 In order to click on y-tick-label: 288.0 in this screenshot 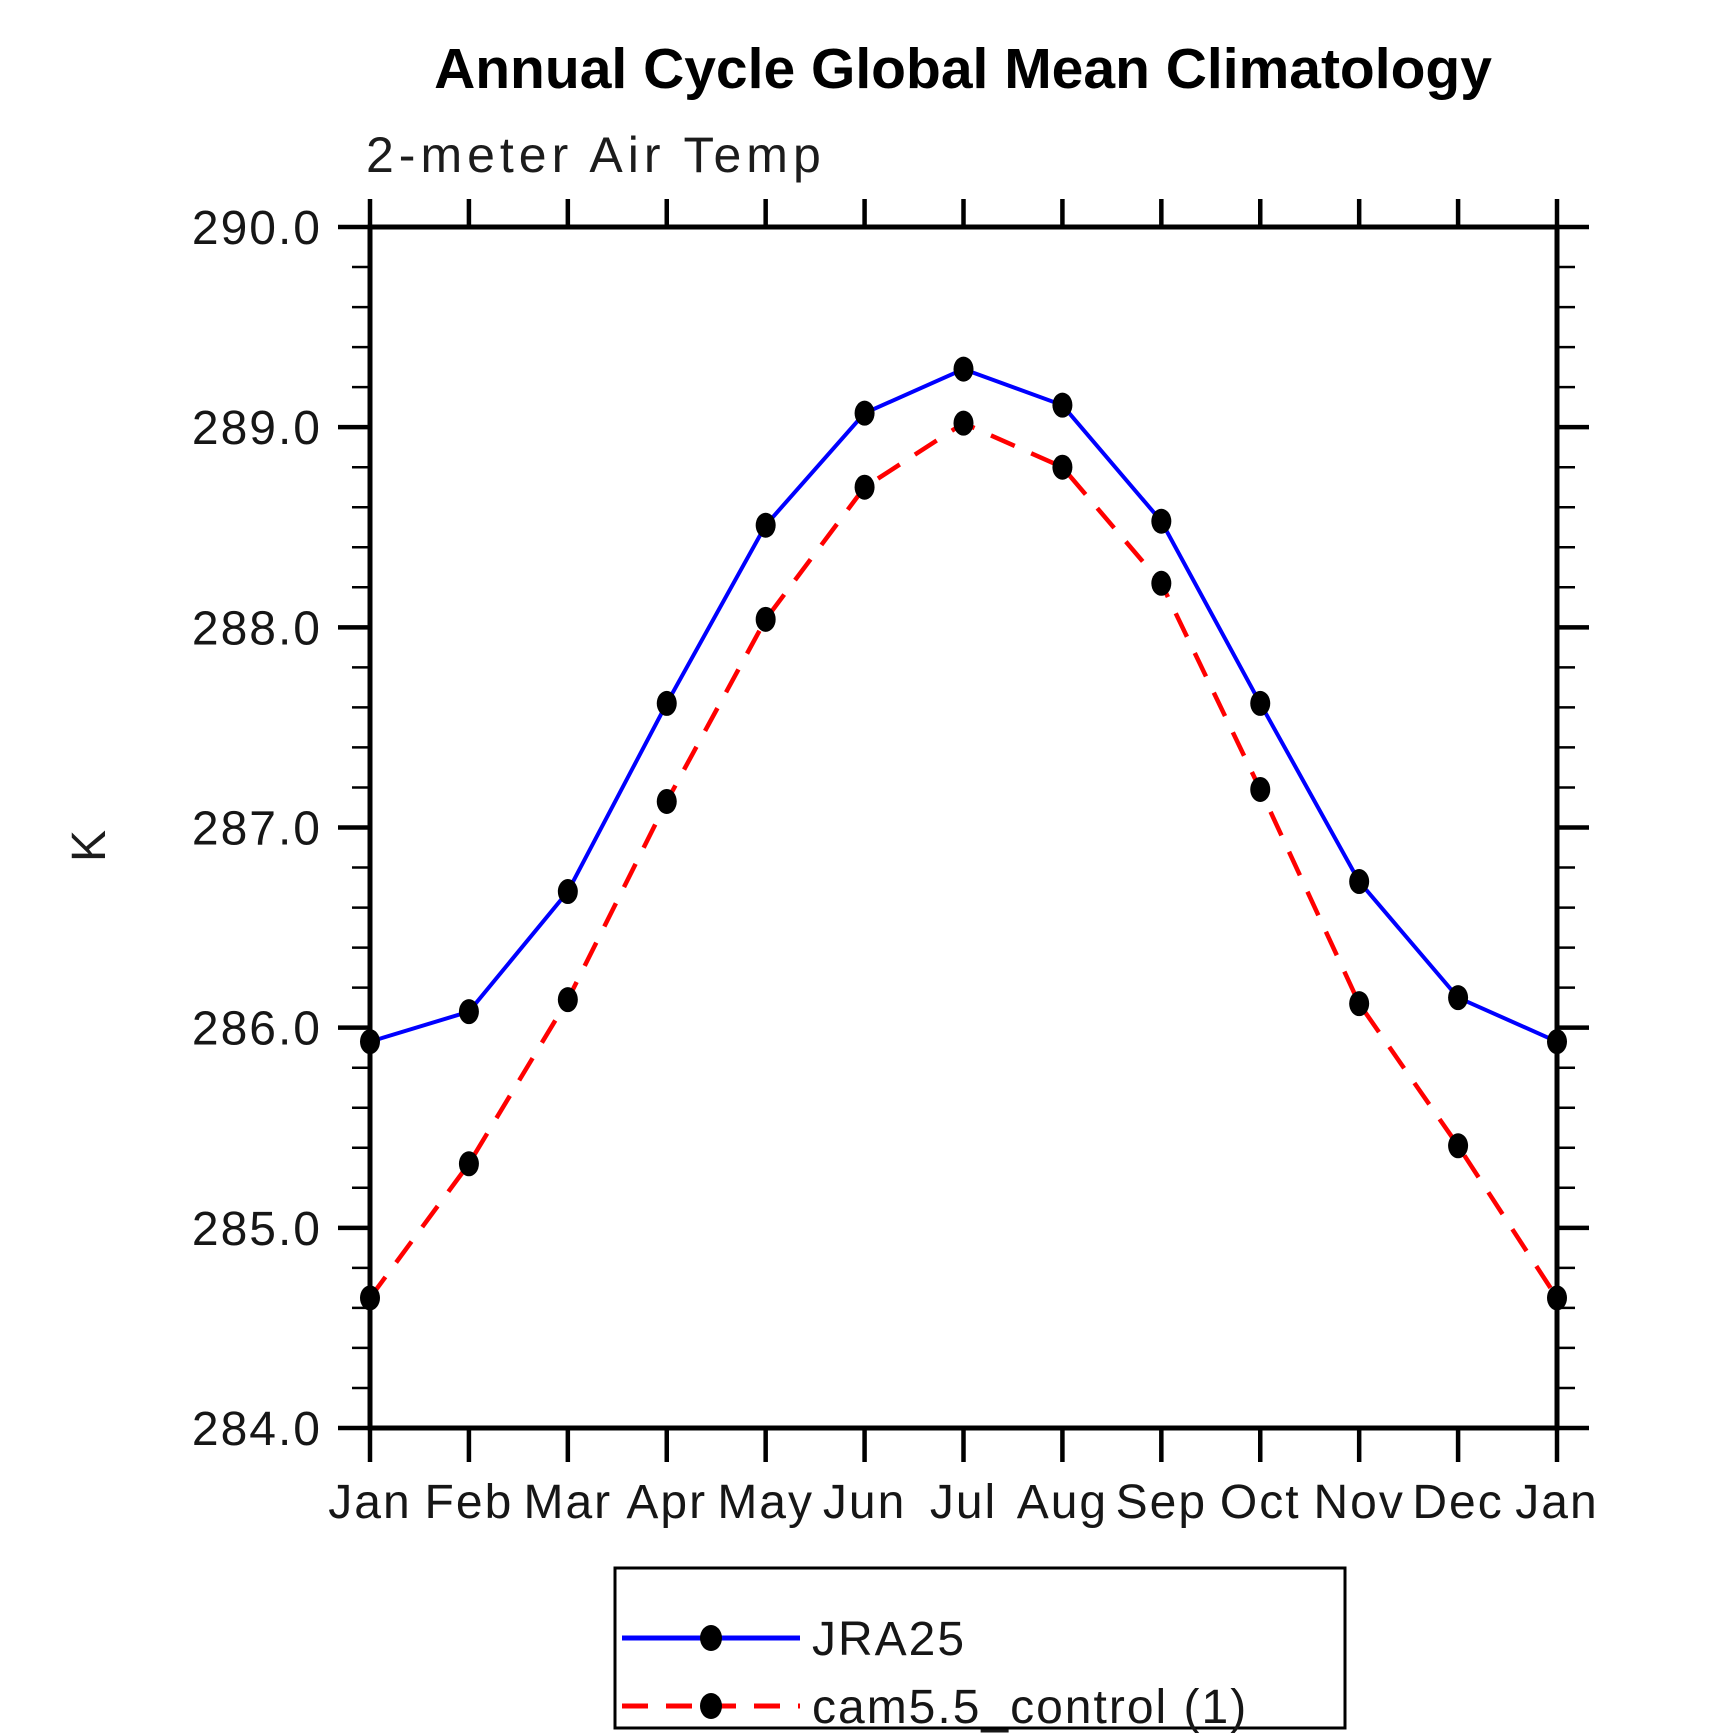, I will do `click(257, 628)`.